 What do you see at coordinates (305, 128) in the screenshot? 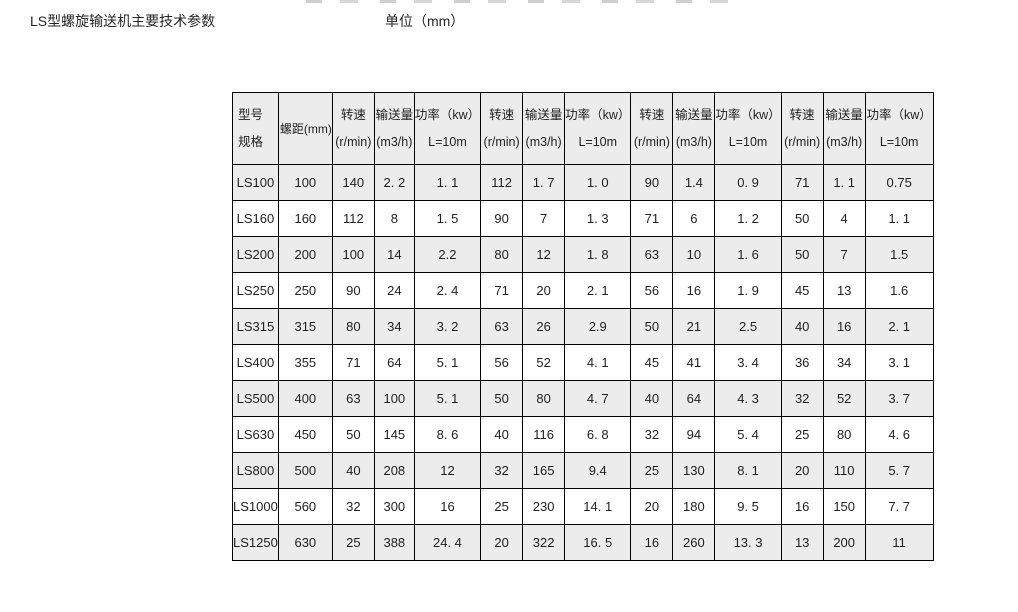
I see `header-pitch: 螺距(mm)` at bounding box center [305, 128].